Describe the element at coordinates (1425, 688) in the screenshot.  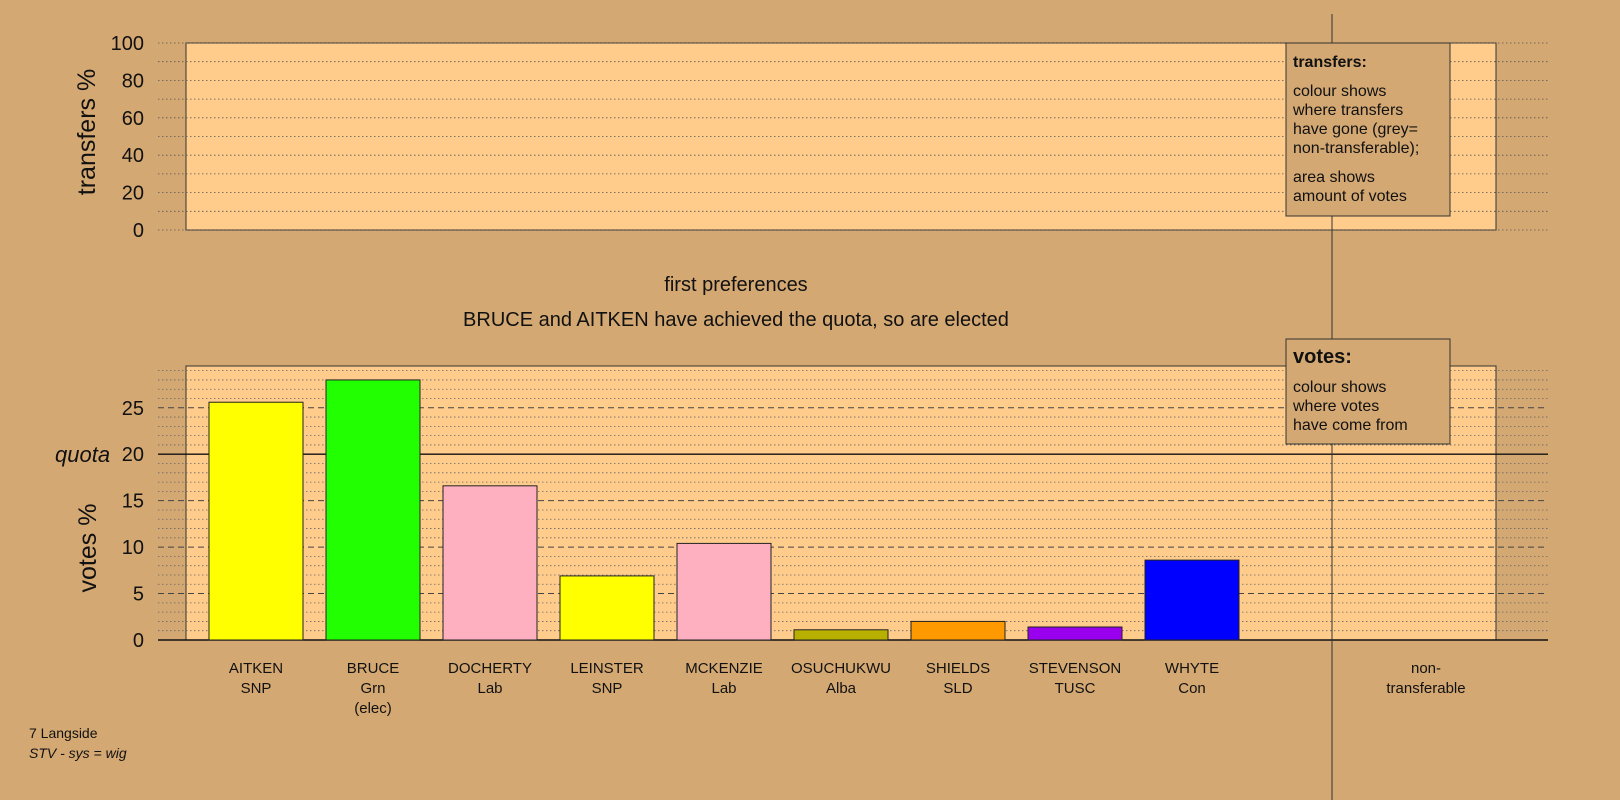
I see `nontransferable-label-line2: transferable` at that location.